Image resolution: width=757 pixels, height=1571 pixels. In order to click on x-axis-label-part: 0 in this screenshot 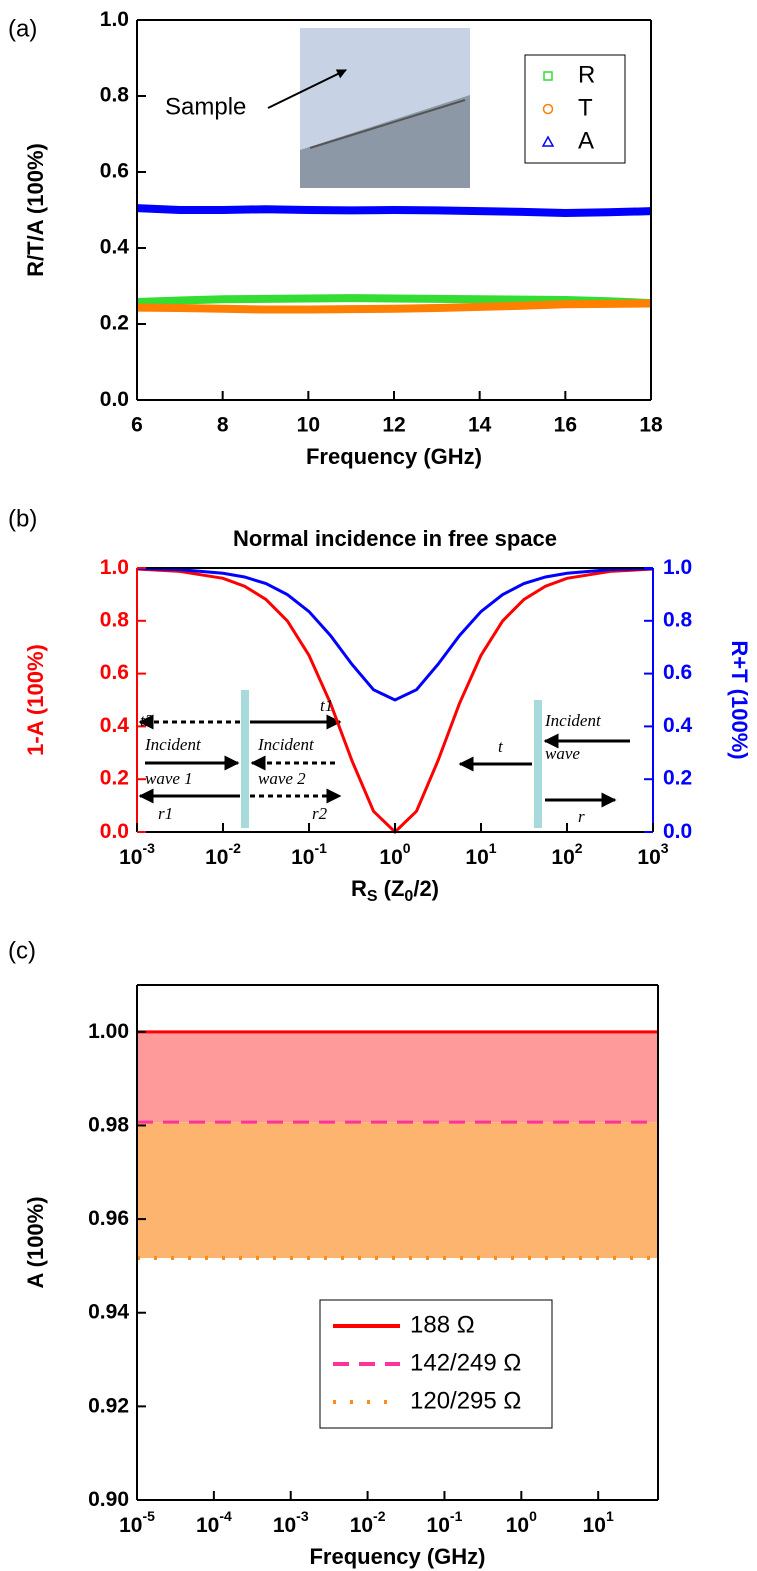, I will do `click(408, 896)`.